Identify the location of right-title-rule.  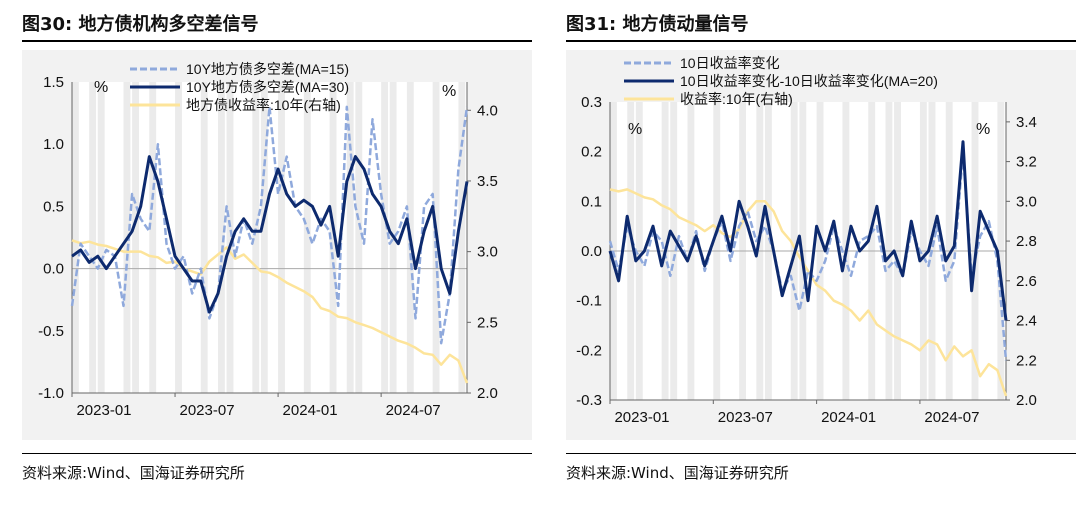
(821, 41).